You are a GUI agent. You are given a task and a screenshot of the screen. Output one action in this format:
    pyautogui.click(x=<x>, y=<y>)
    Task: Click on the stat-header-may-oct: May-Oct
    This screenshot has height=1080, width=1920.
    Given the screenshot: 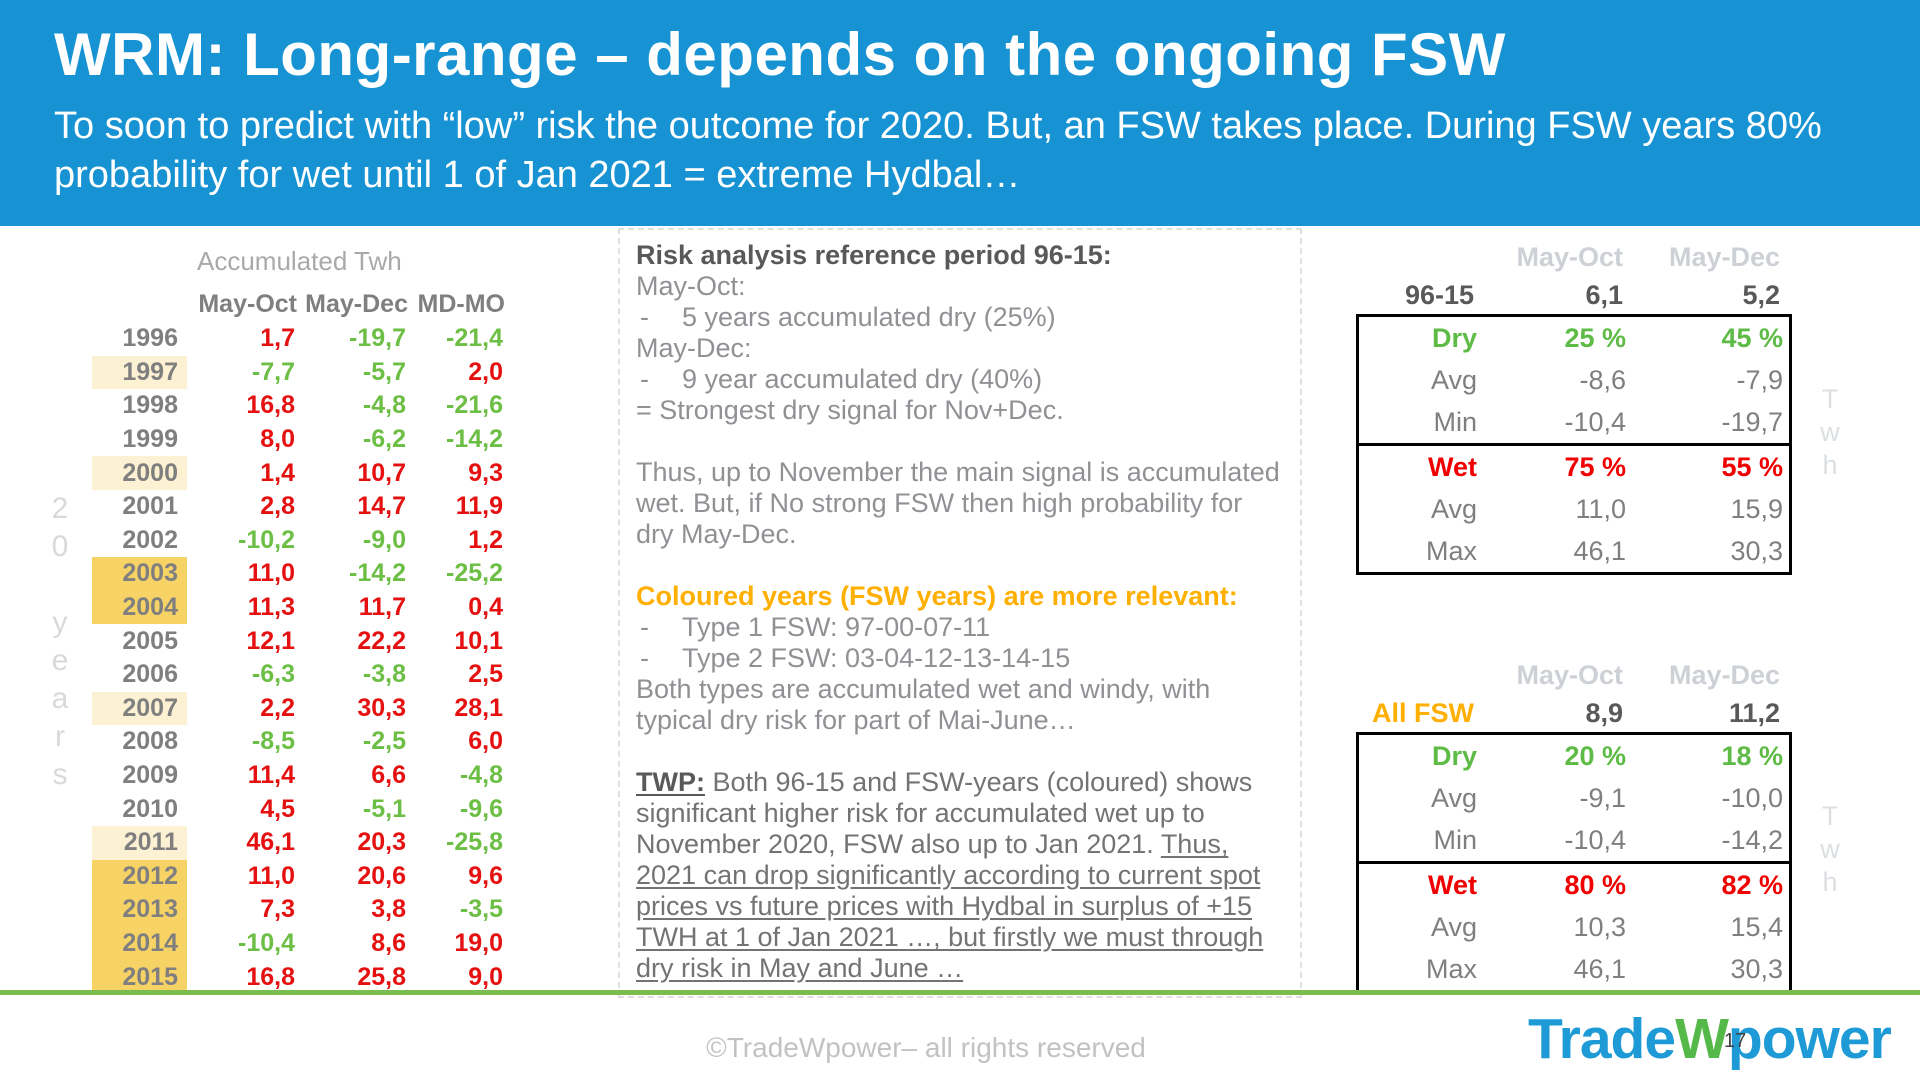 What is the action you would take?
    pyautogui.click(x=1569, y=256)
    